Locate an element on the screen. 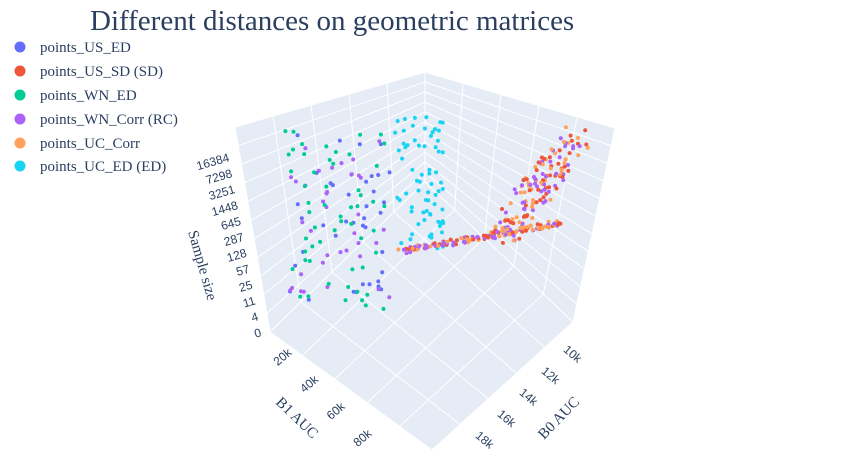 This screenshot has height=450, width=850. legend-item-uc-ed: points_UC_ED (ED) is located at coordinates (90, 167).